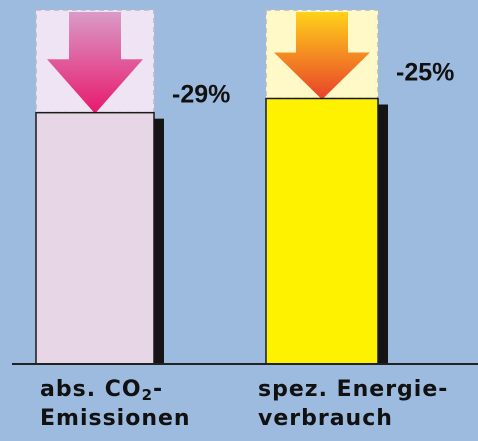  I want to click on category-label-co2-line2: Emissionen, so click(115, 418).